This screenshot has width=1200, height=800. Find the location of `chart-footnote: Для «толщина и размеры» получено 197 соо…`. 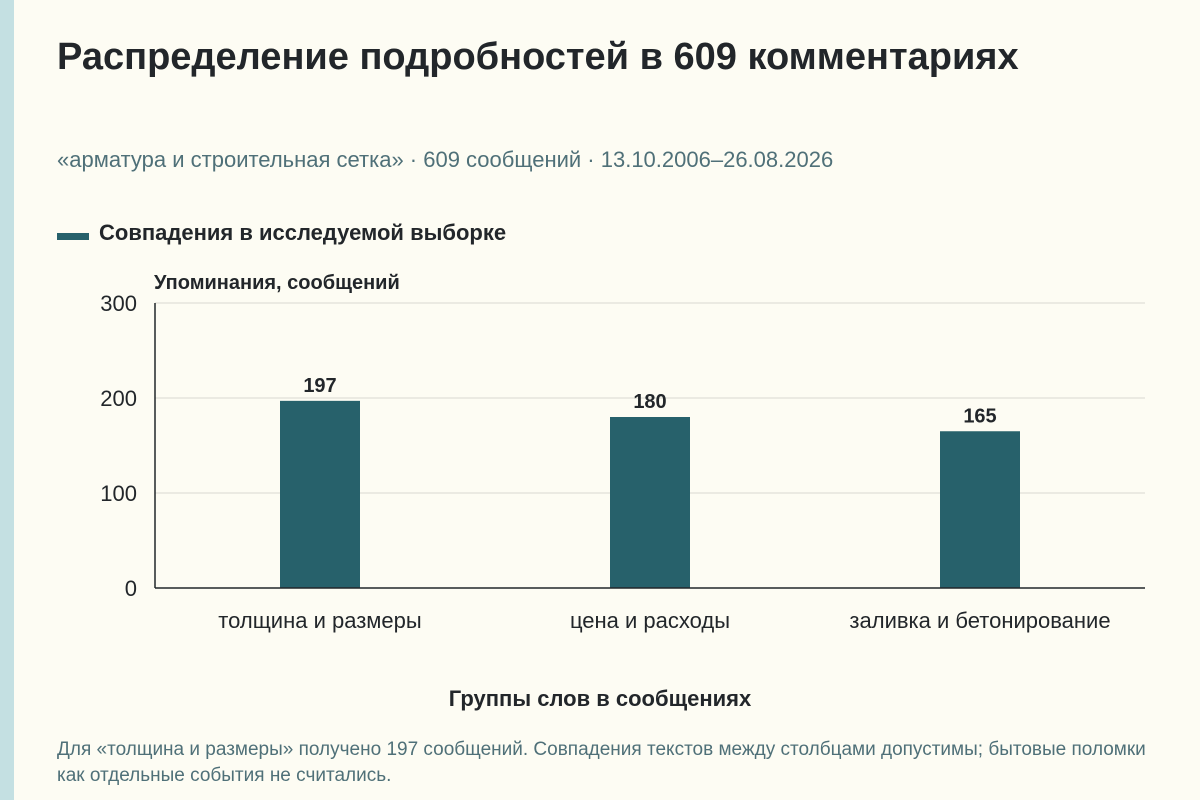

chart-footnote: Для «толщина и размеры» получено 197 соо… is located at coordinates (601, 762).